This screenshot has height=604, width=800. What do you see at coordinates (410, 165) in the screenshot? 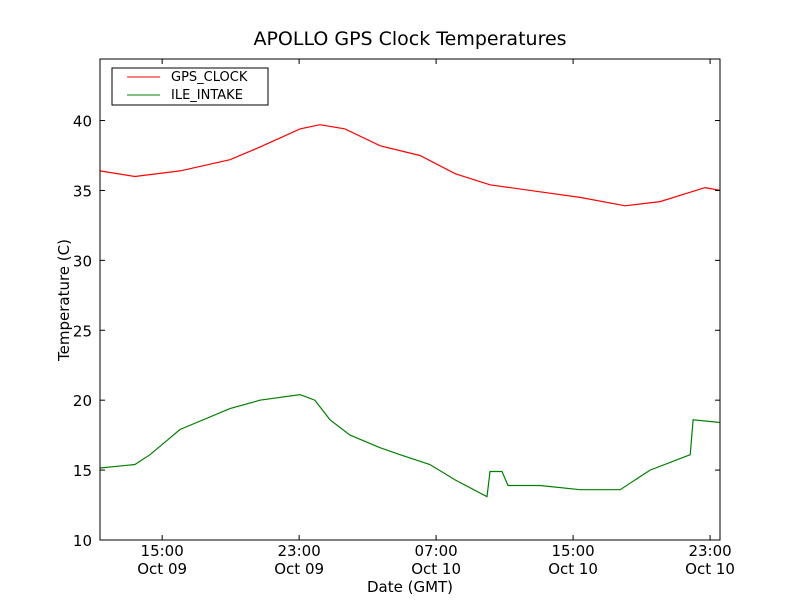
I see `series-line-gps-clock` at bounding box center [410, 165].